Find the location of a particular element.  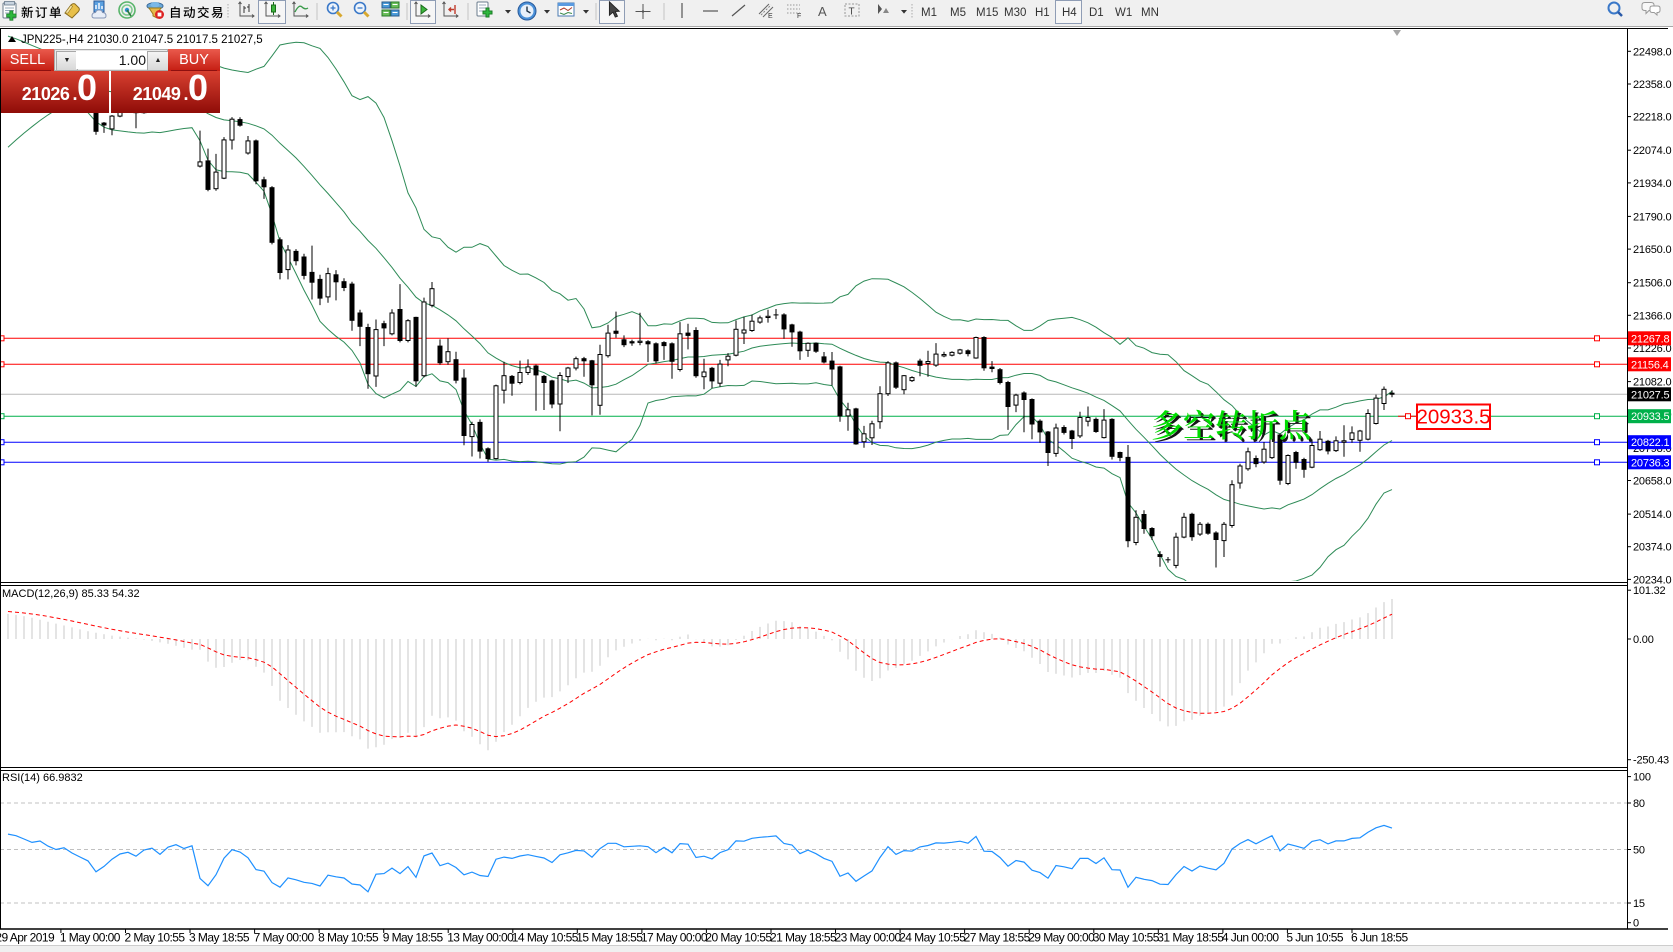

svg-text: 20658.0 is located at coordinates (1652, 482).